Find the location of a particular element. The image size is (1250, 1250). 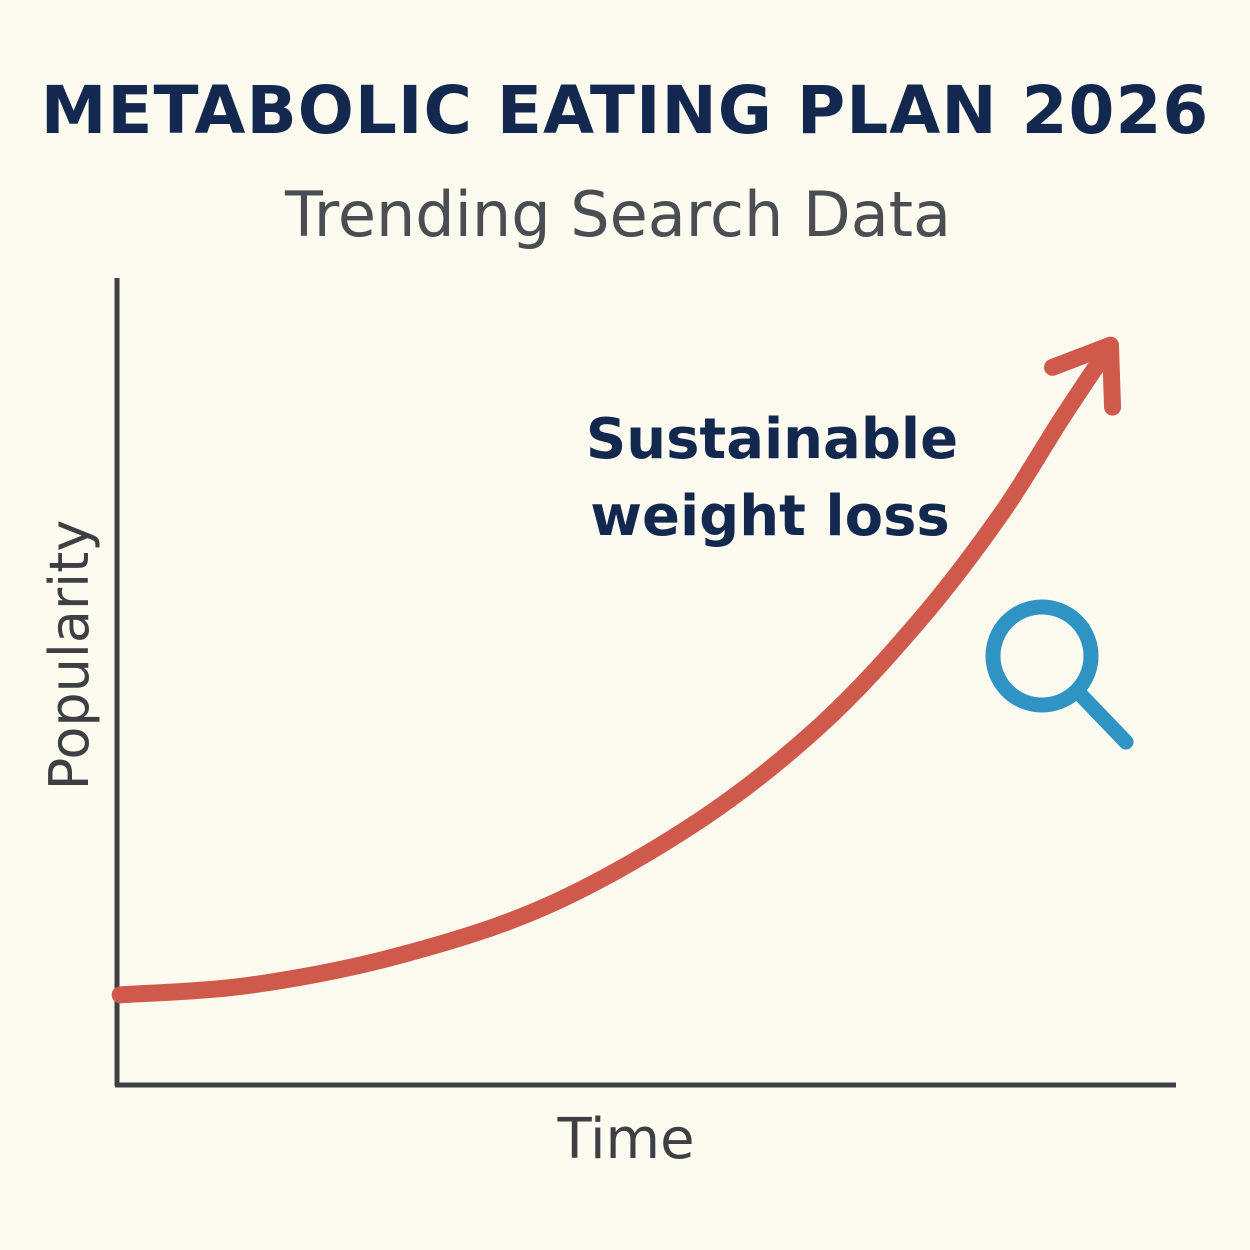

search-icon is located at coordinates (1059, 674).